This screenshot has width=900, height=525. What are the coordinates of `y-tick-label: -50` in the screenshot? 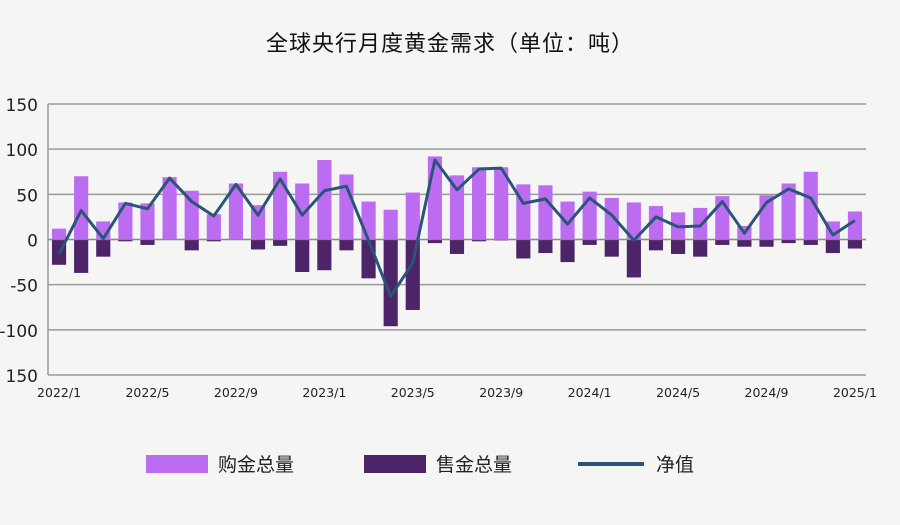 It's located at (24, 287).